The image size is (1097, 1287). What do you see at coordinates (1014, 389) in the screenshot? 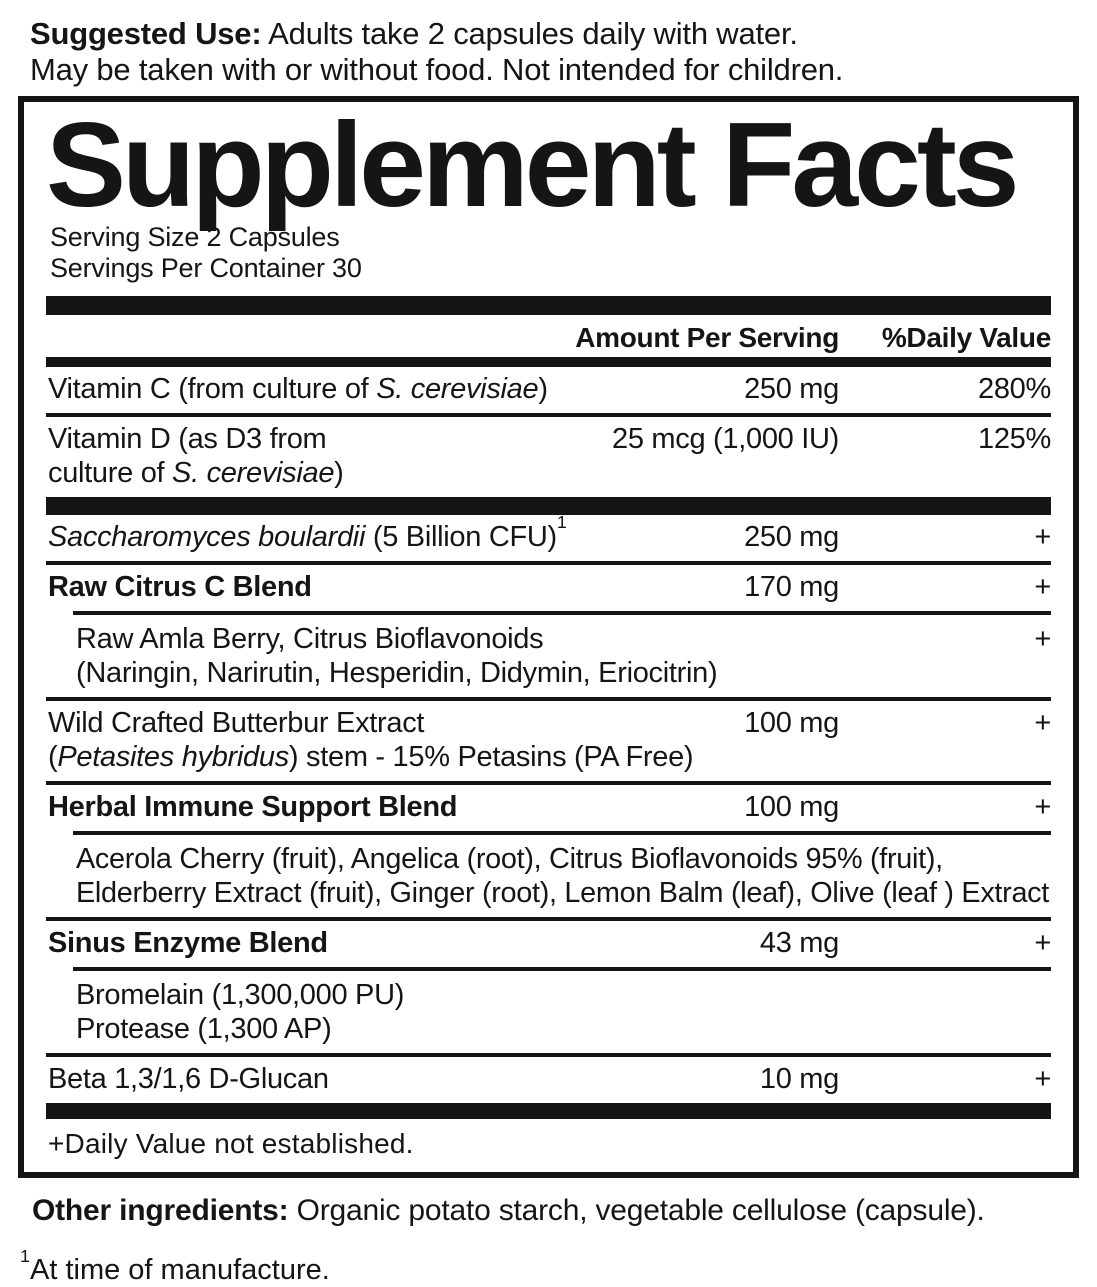
I see `row-daily-value: 280%` at bounding box center [1014, 389].